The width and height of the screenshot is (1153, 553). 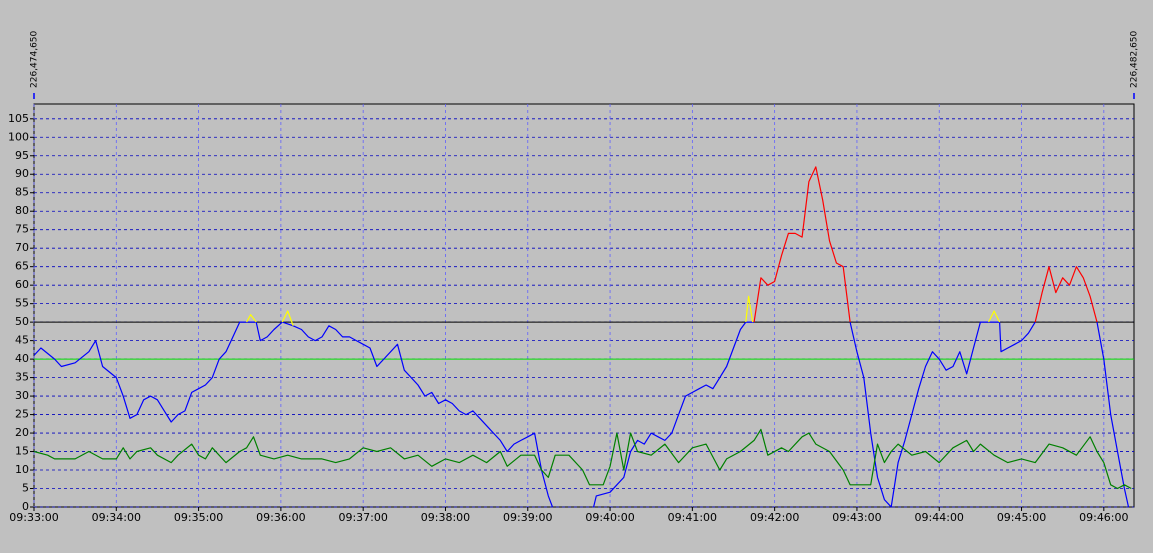 I want to click on x-tick-label: 09:40:00, so click(x=609, y=517).